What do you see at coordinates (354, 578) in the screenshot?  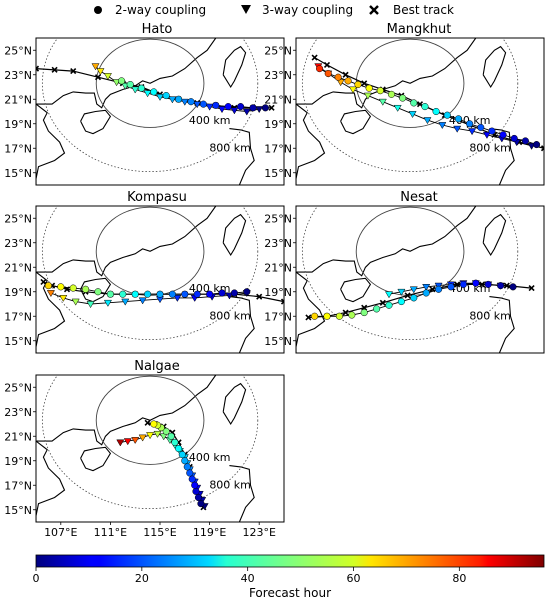 I see `colorbar-tick-label: 60` at bounding box center [354, 578].